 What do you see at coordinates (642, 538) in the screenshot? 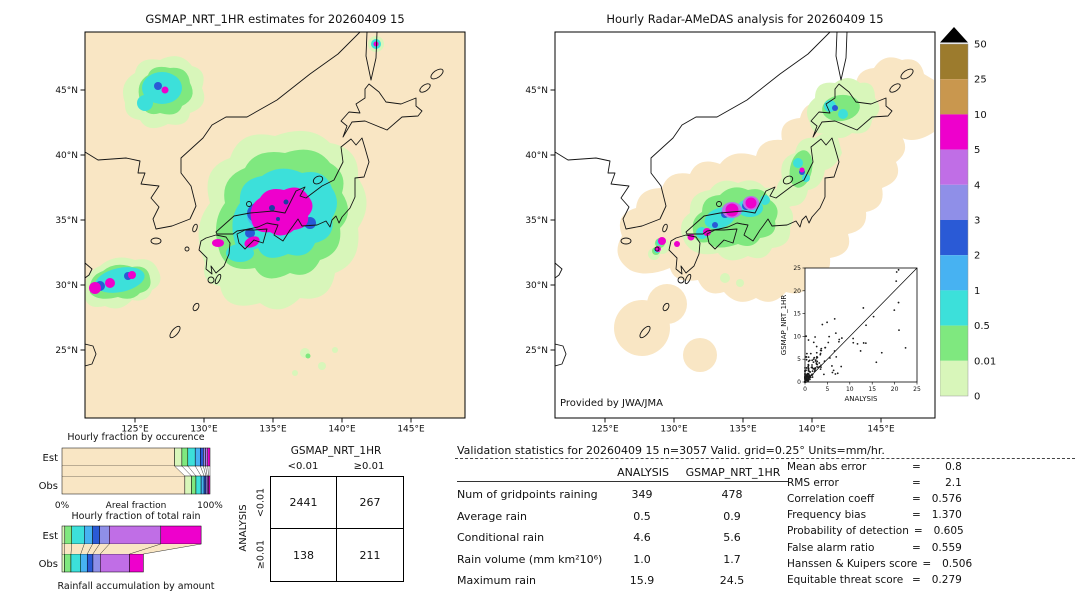
I see `validation-analysis-value: 4.6` at bounding box center [642, 538].